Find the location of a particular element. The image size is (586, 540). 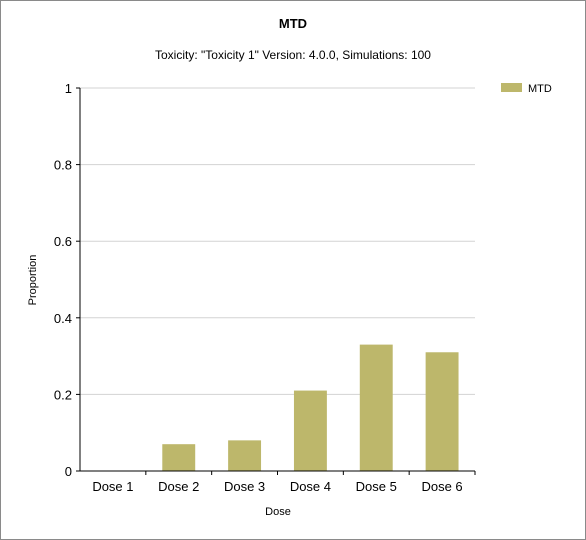

y-axis-label: Proportion is located at coordinates (33, 280).